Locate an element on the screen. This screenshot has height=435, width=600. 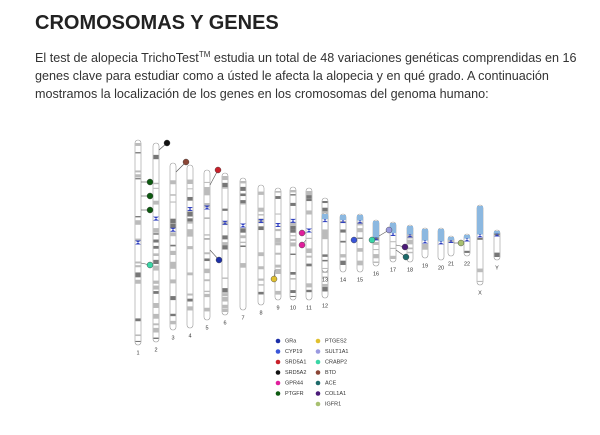
chromosome-label: 3 is located at coordinates (172, 338).